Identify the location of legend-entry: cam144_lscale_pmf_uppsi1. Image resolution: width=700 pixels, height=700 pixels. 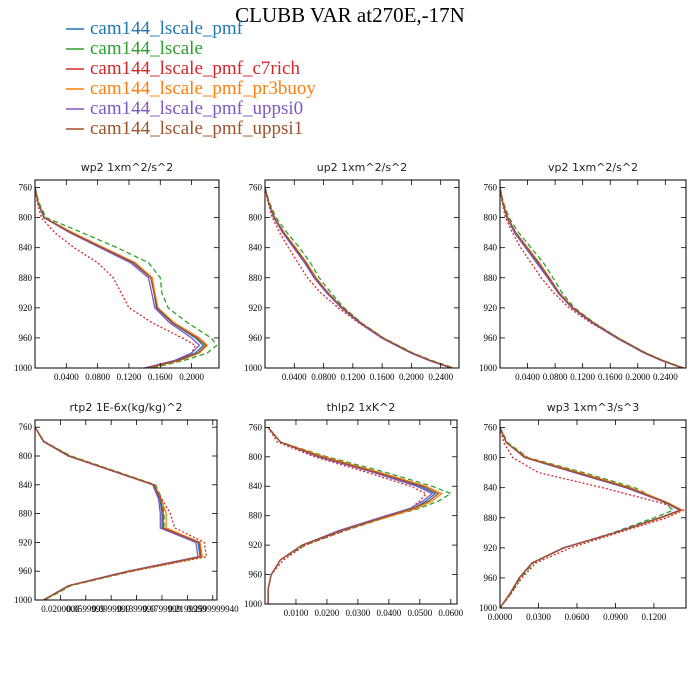
(196, 128).